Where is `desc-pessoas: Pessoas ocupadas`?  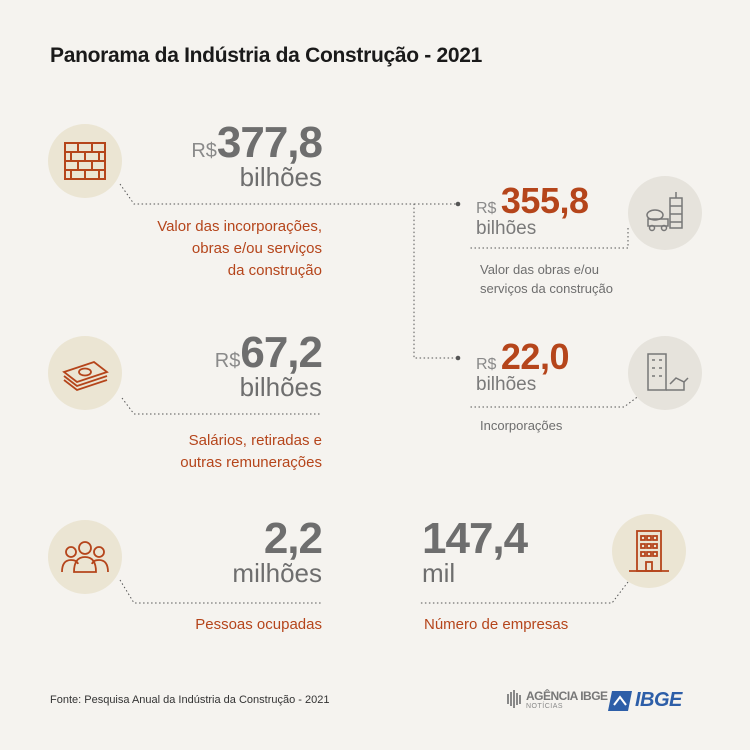
desc-pessoas: Pessoas ocupadas is located at coordinates (258, 624).